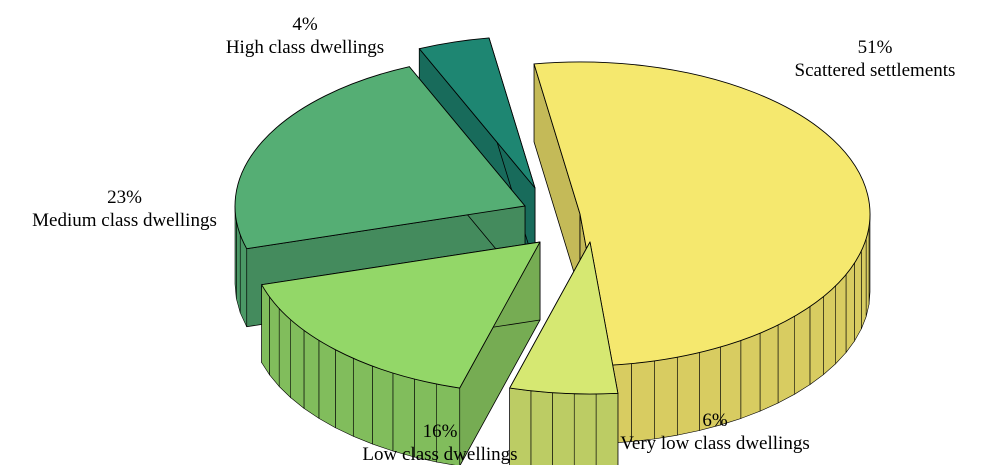 The height and width of the screenshot is (466, 988). What do you see at coordinates (715, 420) in the screenshot?
I see `percent-very-low-class-dwellings: 6%` at bounding box center [715, 420].